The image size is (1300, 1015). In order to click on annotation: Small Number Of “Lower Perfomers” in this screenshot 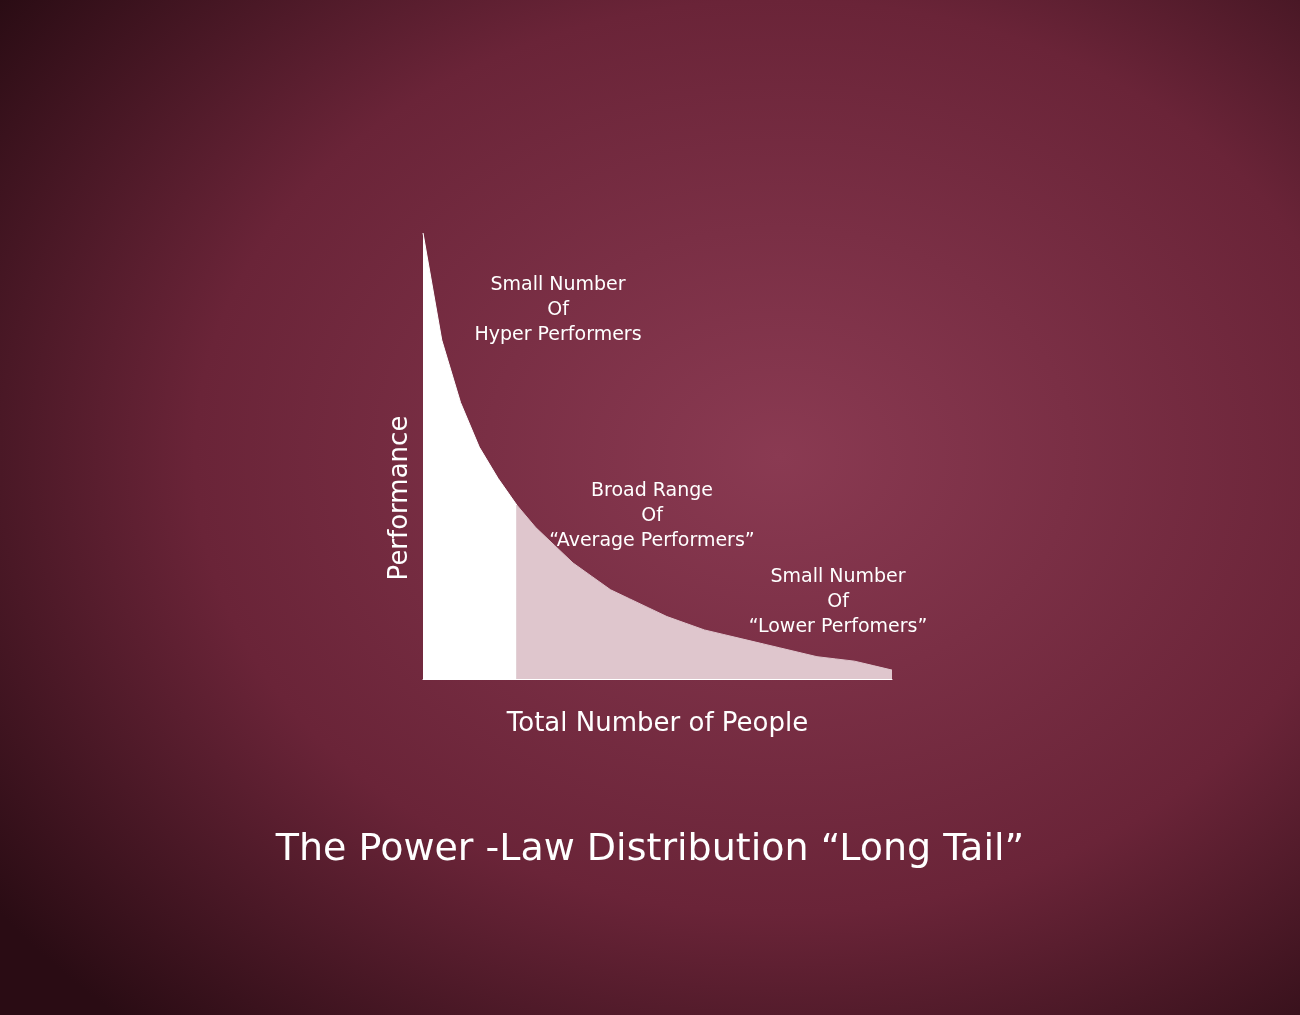, I will do `click(838, 599)`.